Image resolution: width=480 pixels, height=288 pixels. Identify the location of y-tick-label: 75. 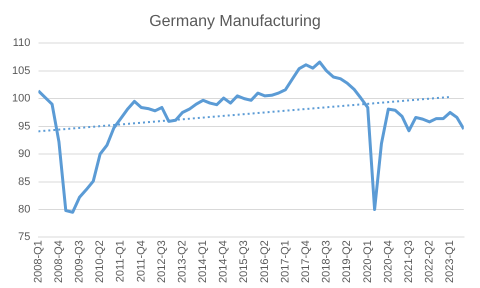
(24, 237).